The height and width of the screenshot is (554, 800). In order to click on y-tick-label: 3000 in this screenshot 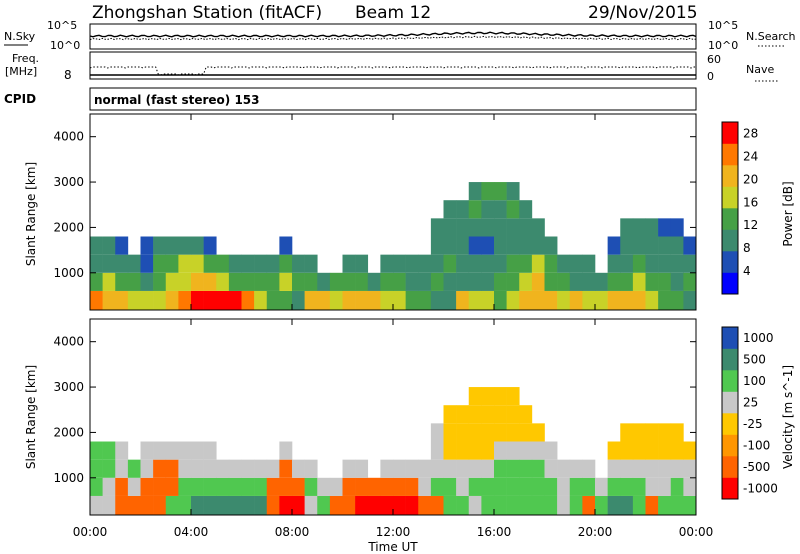, I will do `click(68, 182)`.